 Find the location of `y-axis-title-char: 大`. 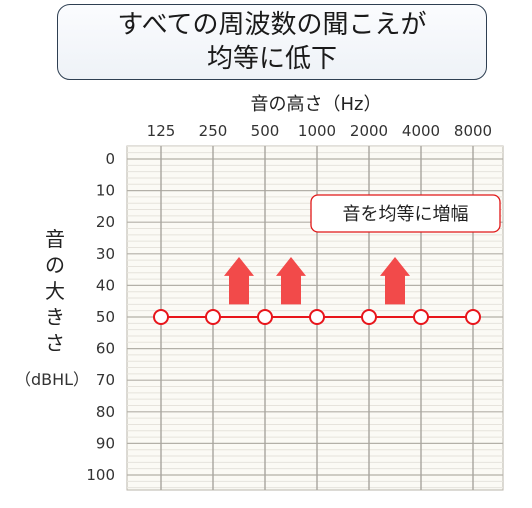

y-axis-title-char: 大 is located at coordinates (55, 291).